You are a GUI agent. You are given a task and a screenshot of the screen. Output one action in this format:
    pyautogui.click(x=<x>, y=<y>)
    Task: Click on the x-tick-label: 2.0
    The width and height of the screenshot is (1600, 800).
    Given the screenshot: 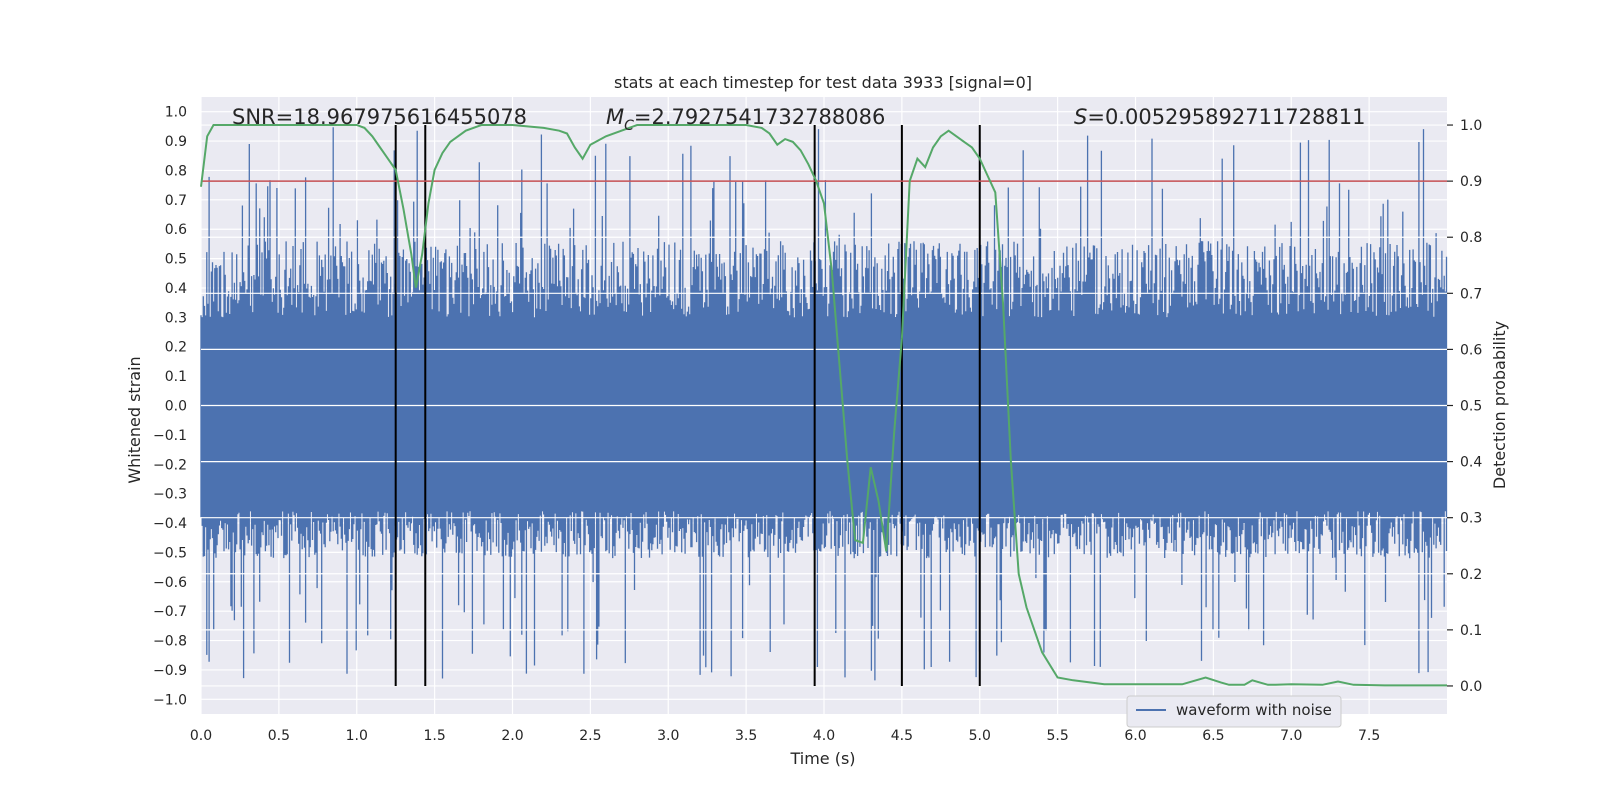 What is the action you would take?
    pyautogui.click(x=512, y=736)
    